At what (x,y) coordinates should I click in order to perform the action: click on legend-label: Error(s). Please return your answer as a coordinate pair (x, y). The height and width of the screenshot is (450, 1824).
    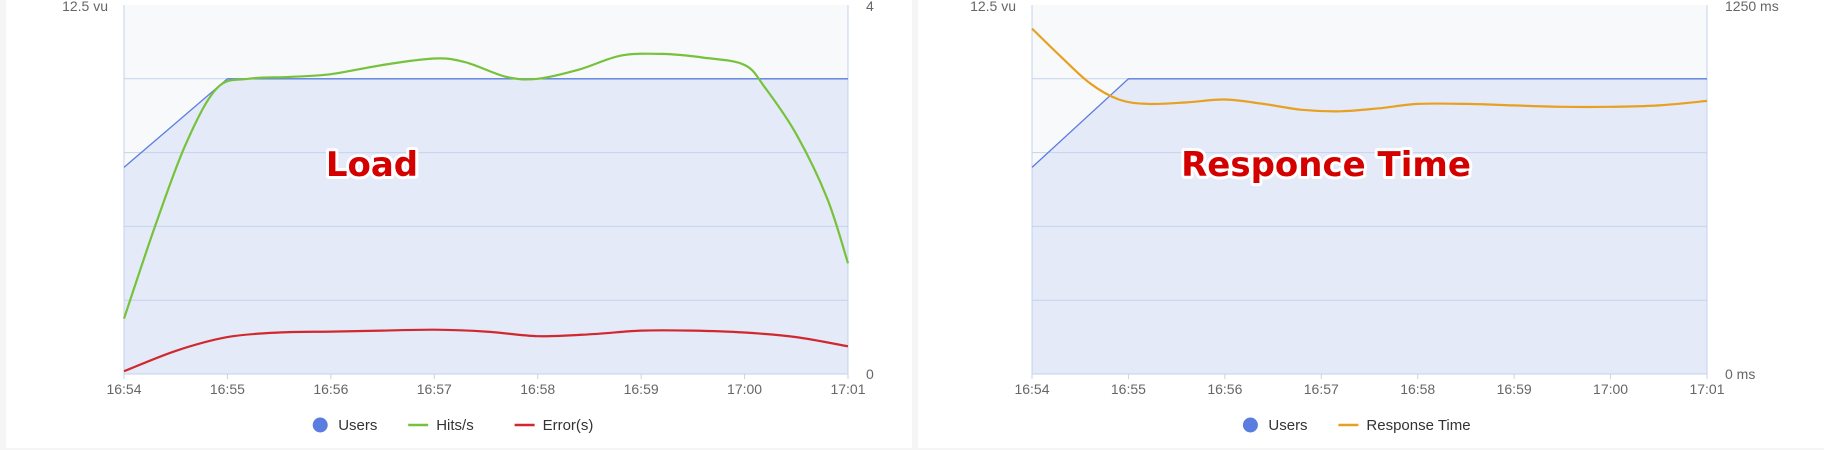
    Looking at the image, I should click on (568, 425).